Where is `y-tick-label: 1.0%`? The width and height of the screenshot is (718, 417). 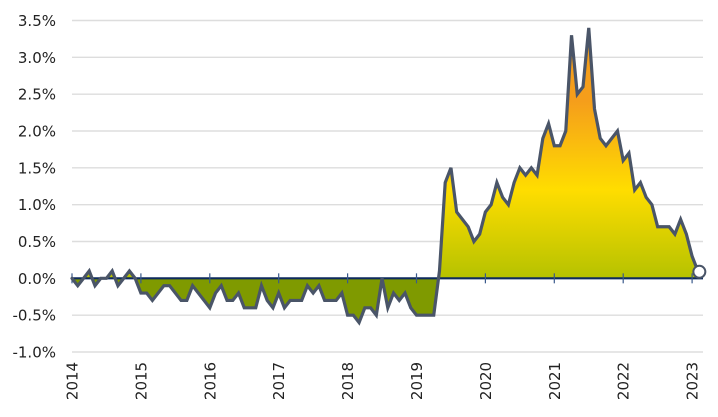 y-tick-label: 1.0% is located at coordinates (37, 205).